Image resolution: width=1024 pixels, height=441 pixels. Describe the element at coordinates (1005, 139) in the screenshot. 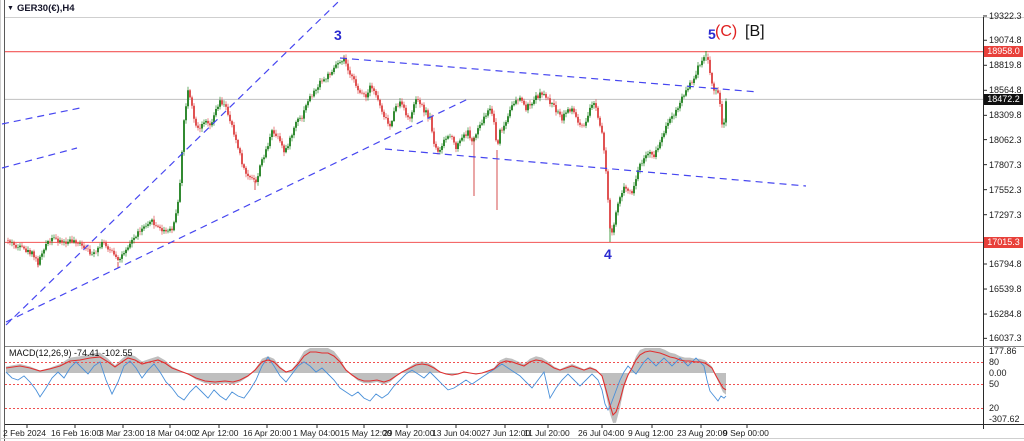

I see `price-tick-label: 18062.3` at that location.